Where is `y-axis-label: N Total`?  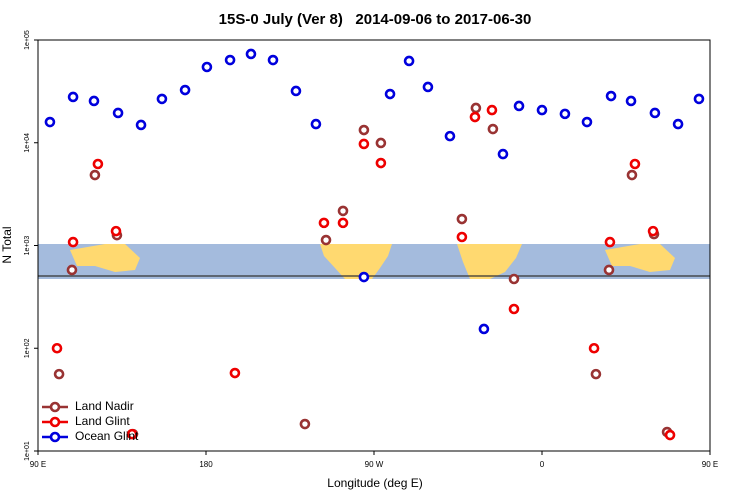
y-axis-label: N Total is located at coordinates (7, 244).